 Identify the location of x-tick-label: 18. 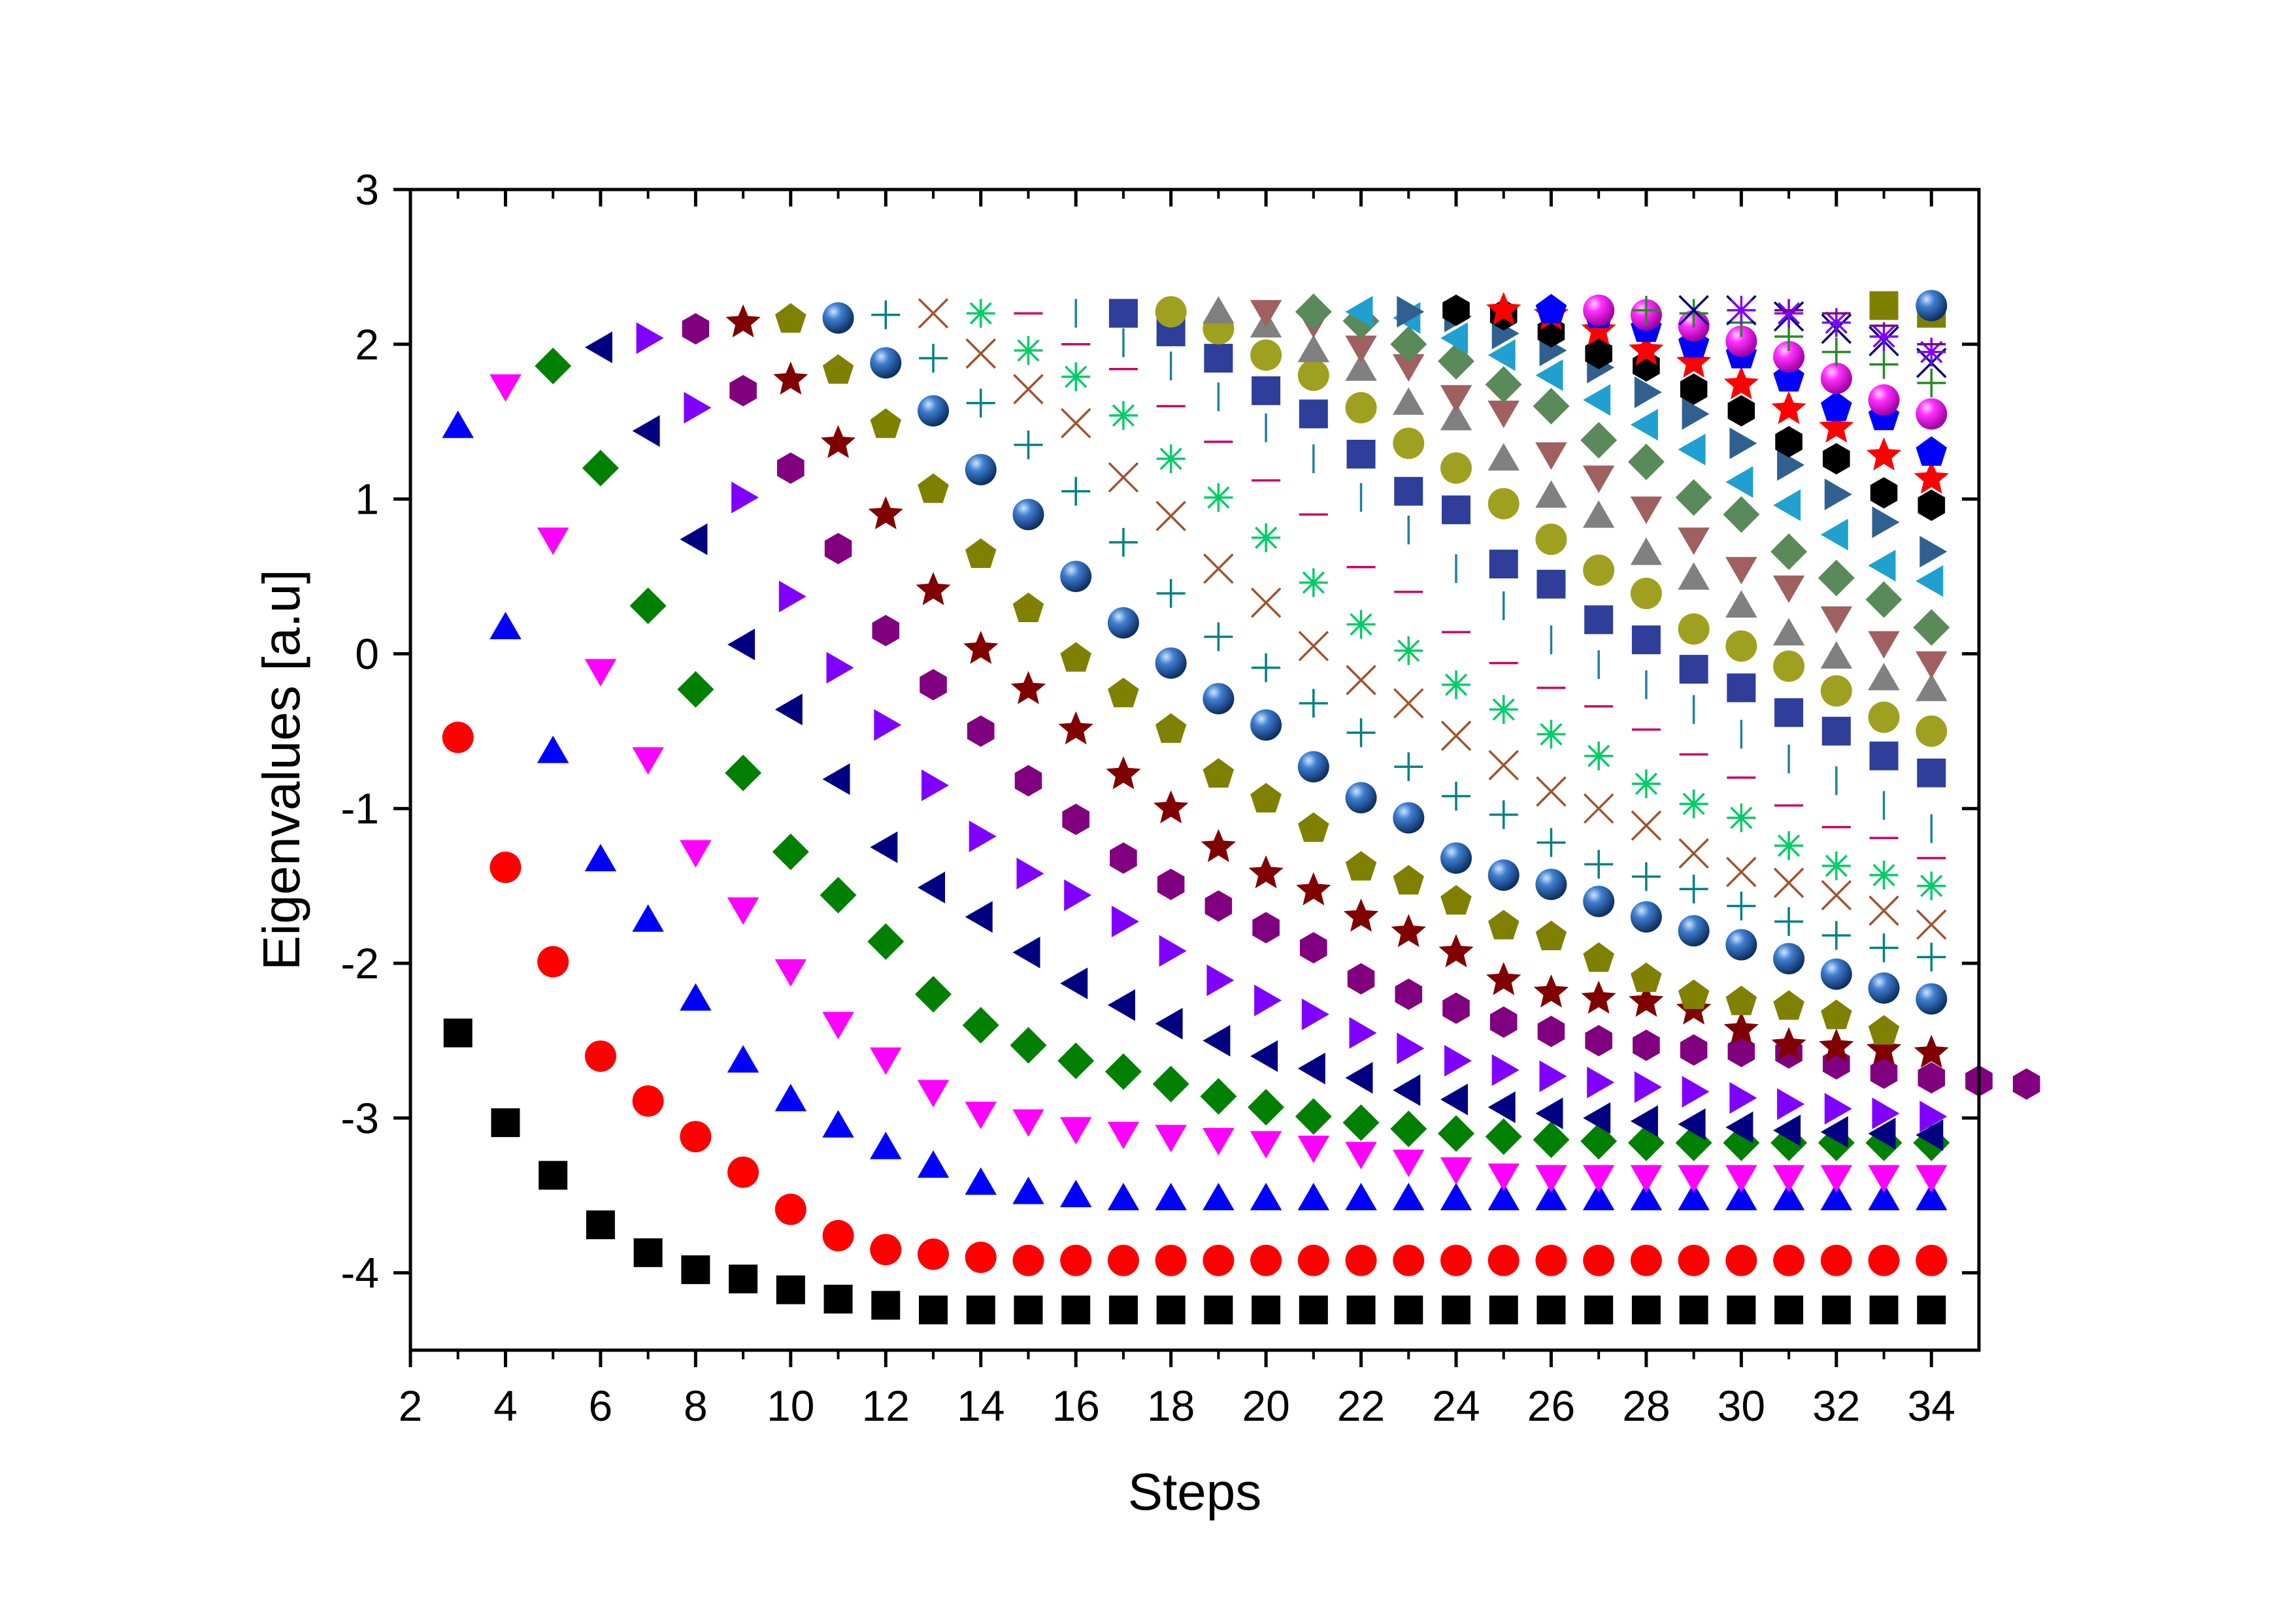
(1171, 1406).